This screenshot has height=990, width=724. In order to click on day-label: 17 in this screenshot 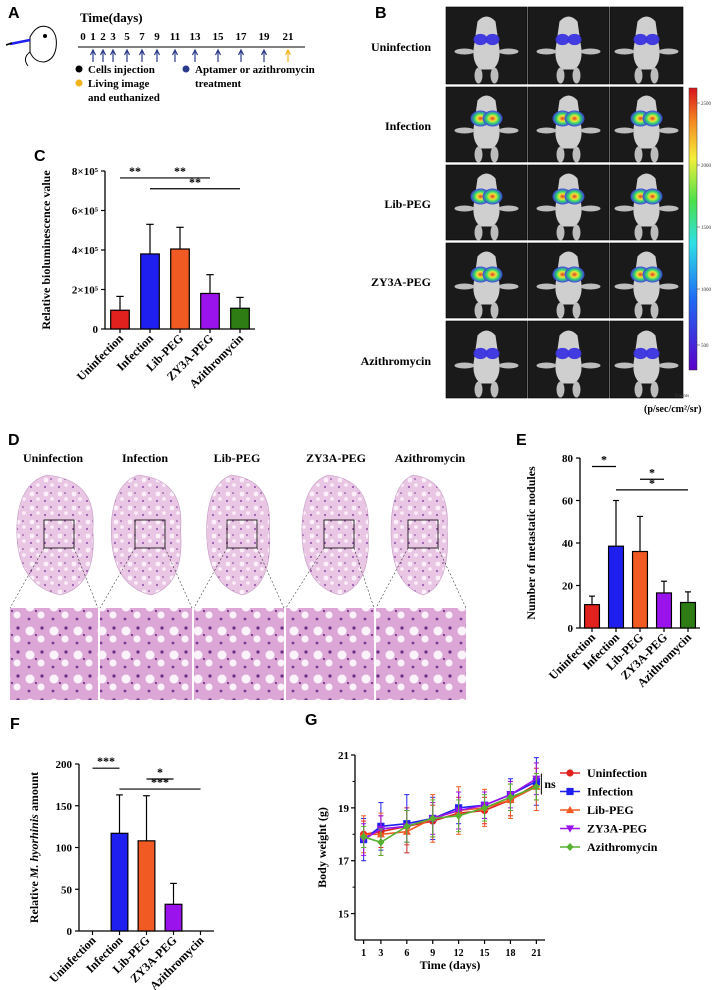, I will do `click(242, 37)`.